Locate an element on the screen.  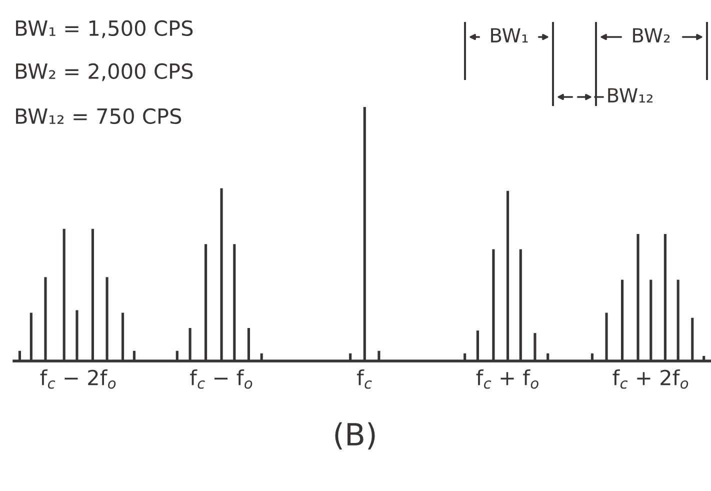
text: BW₂ is located at coordinates (651, 35).